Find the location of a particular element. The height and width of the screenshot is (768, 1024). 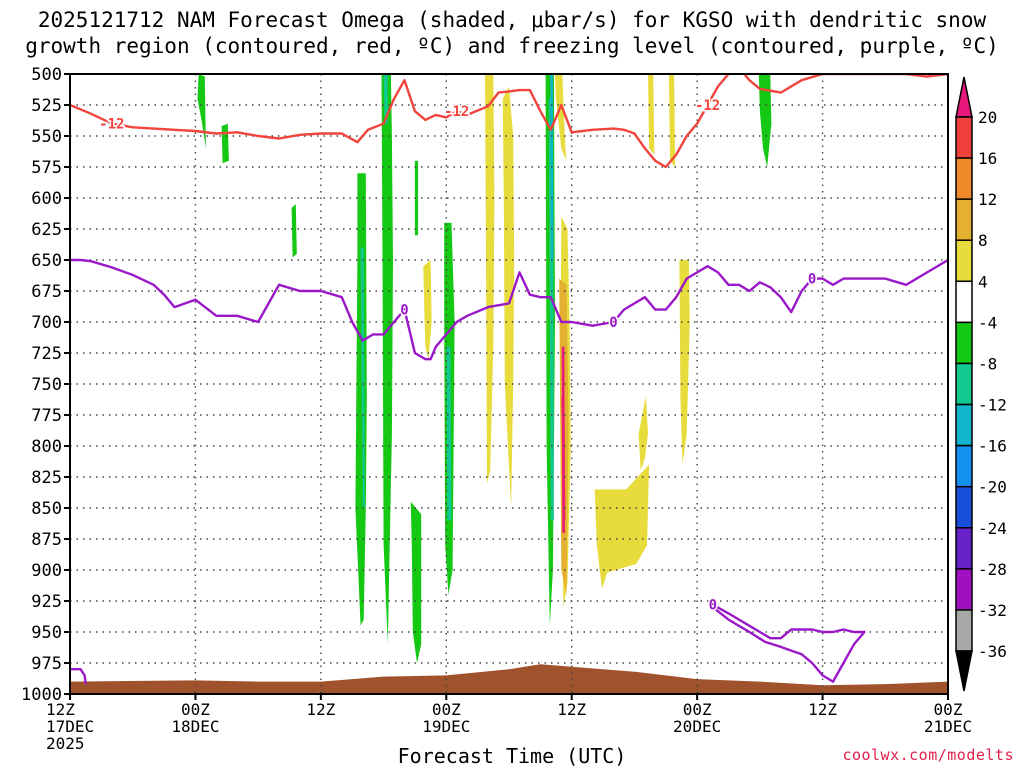

y-tick-label: 800 is located at coordinates (46, 447).